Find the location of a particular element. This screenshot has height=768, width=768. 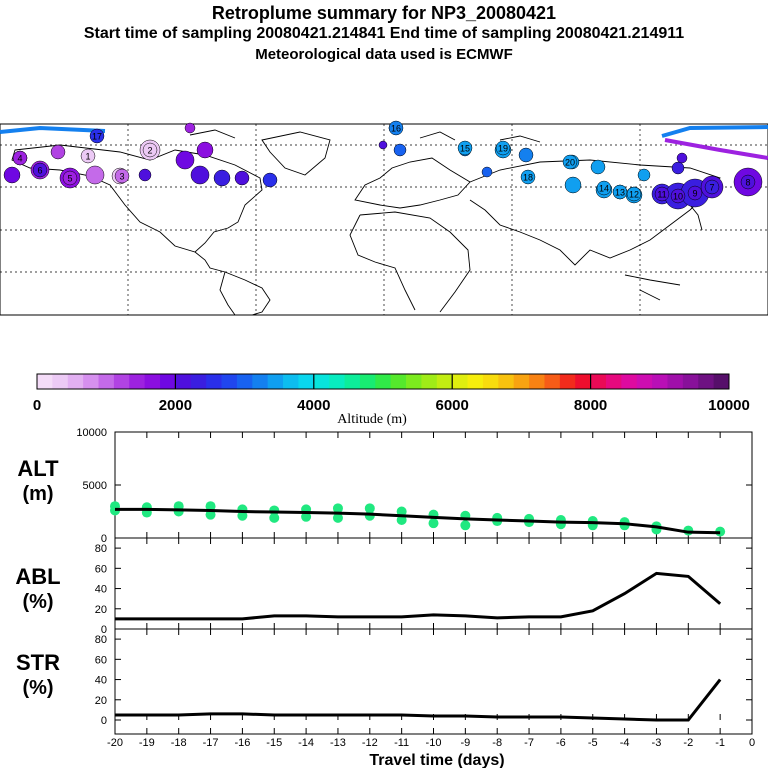

map-day-marker-label: 6 is located at coordinates (39, 171).